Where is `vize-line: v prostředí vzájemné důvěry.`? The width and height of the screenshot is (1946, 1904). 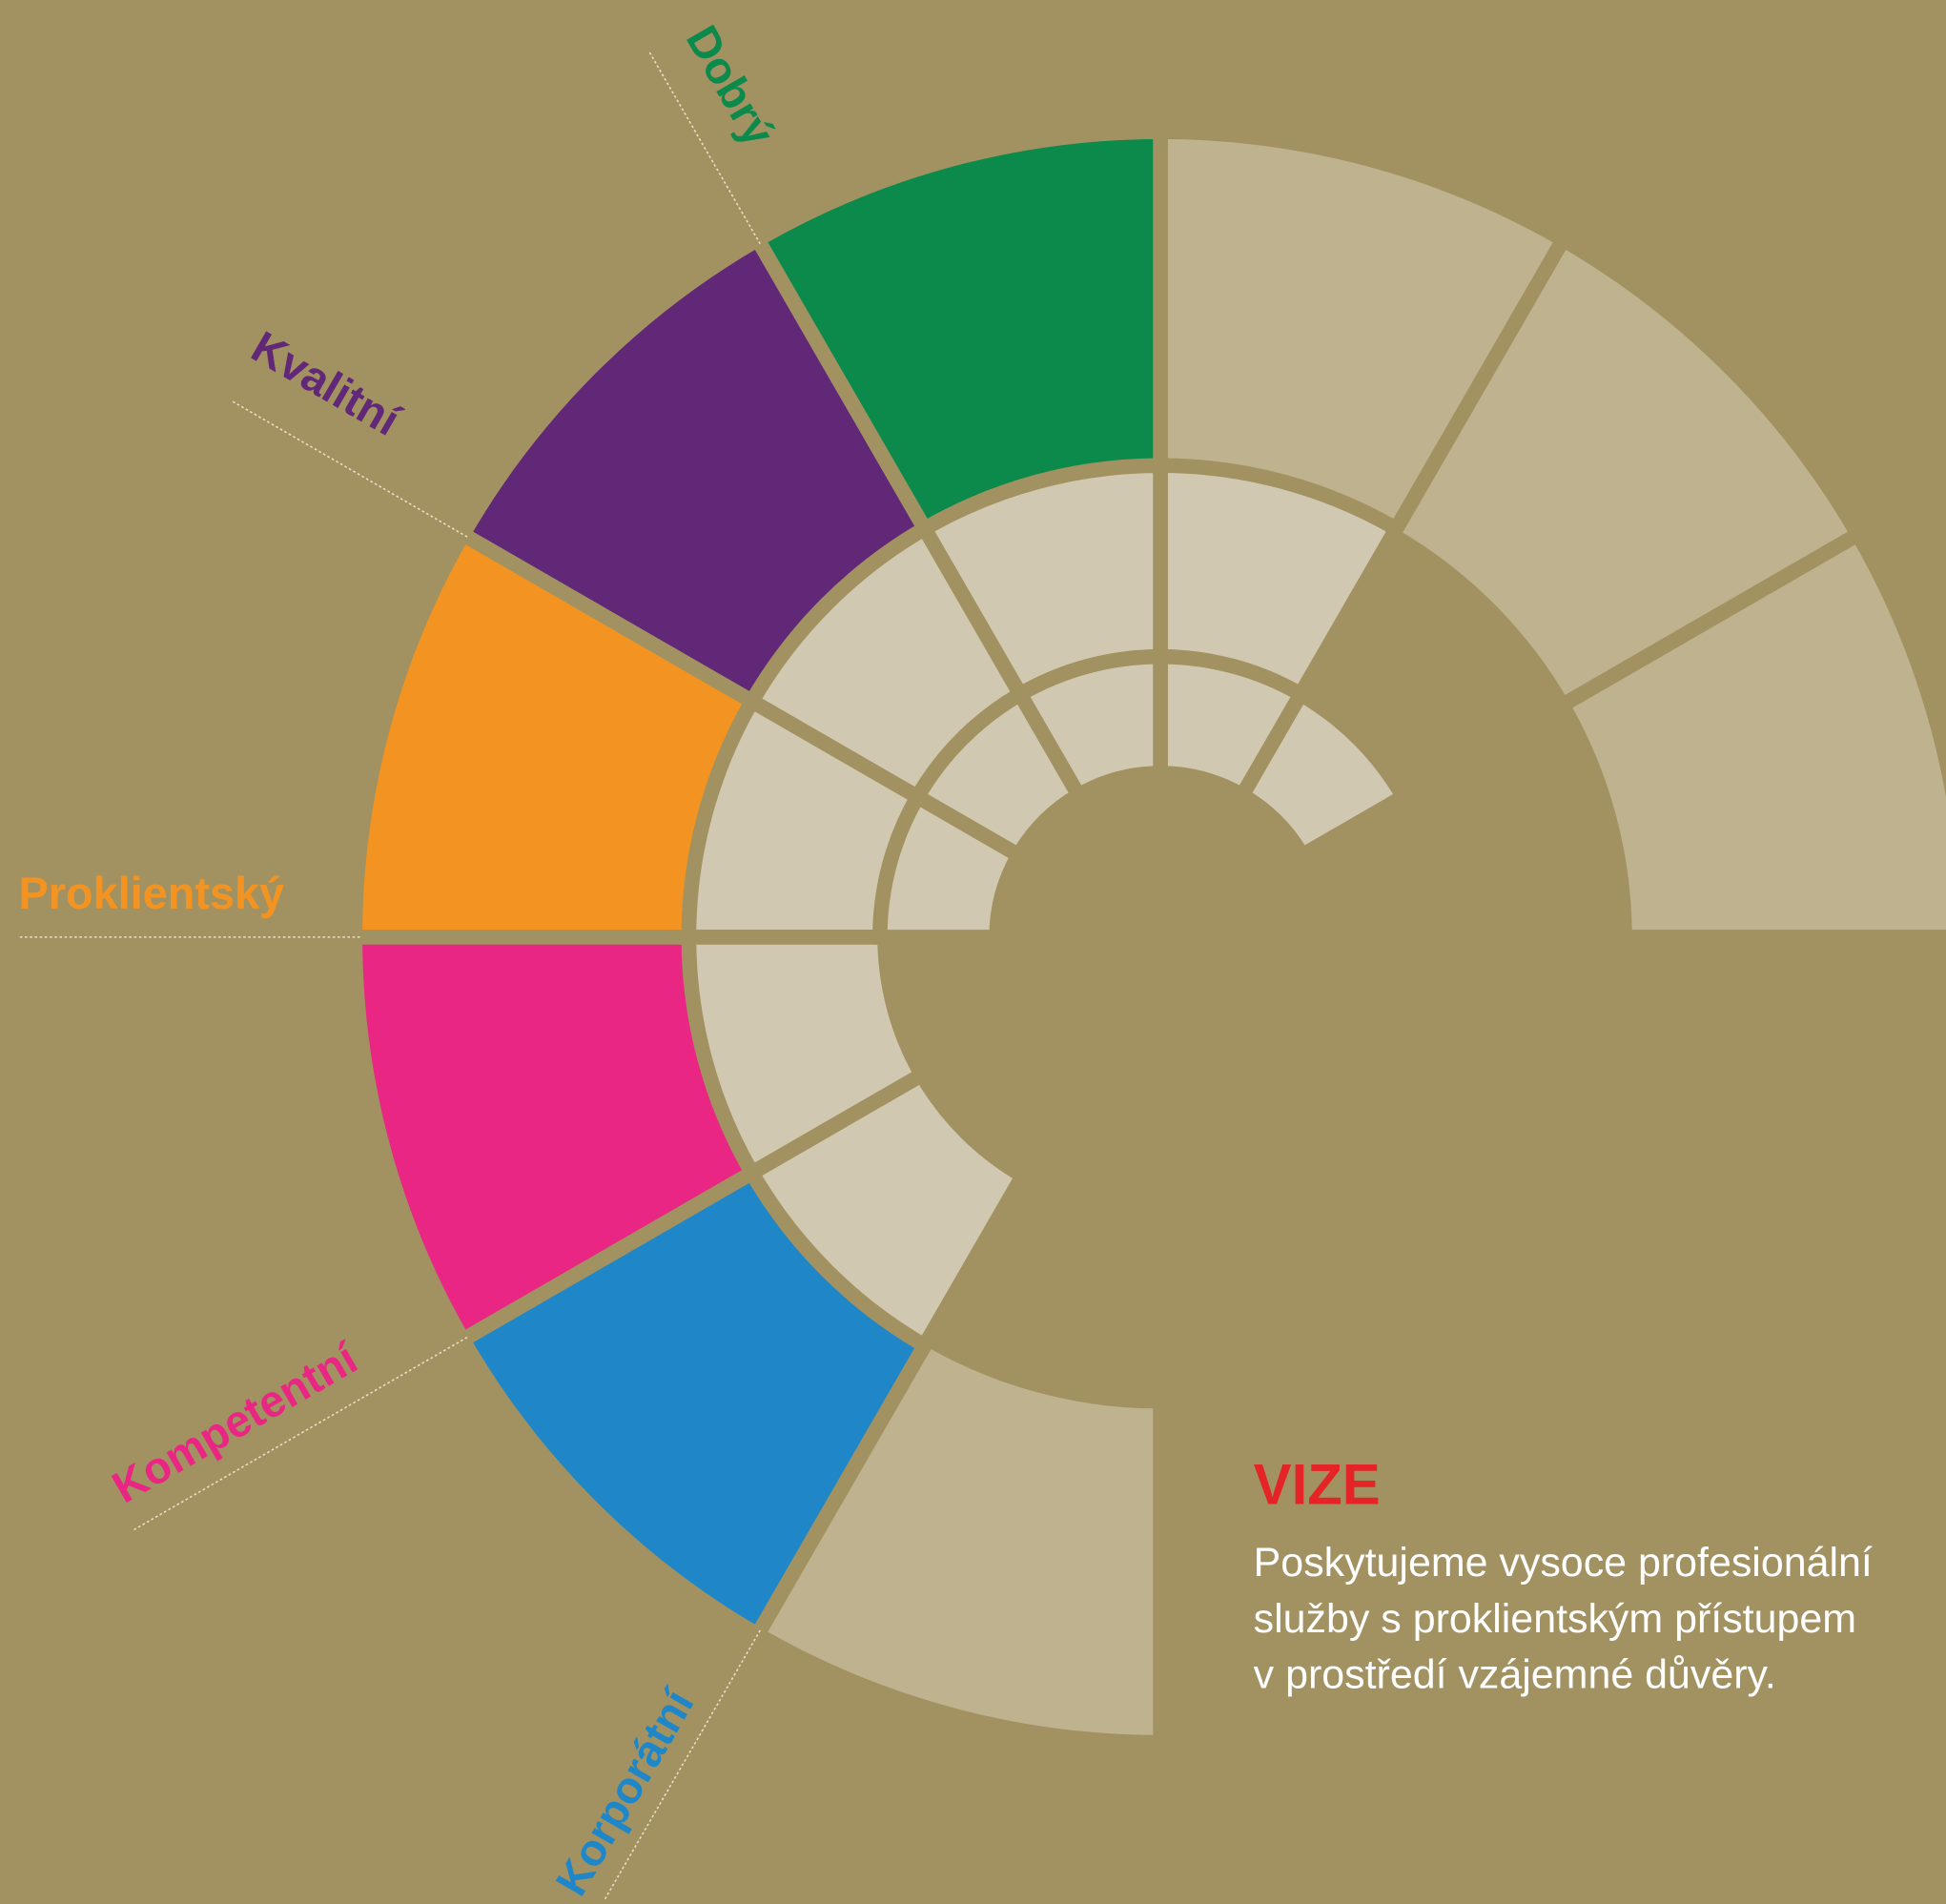 vize-line: v prostředí vzájemné důvěry. is located at coordinates (1515, 1674).